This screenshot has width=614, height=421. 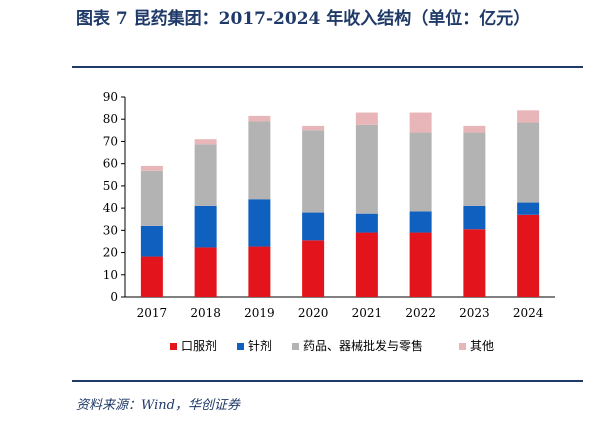 I want to click on source-note: 资料来源：Wind，华创证券, so click(x=158, y=405).